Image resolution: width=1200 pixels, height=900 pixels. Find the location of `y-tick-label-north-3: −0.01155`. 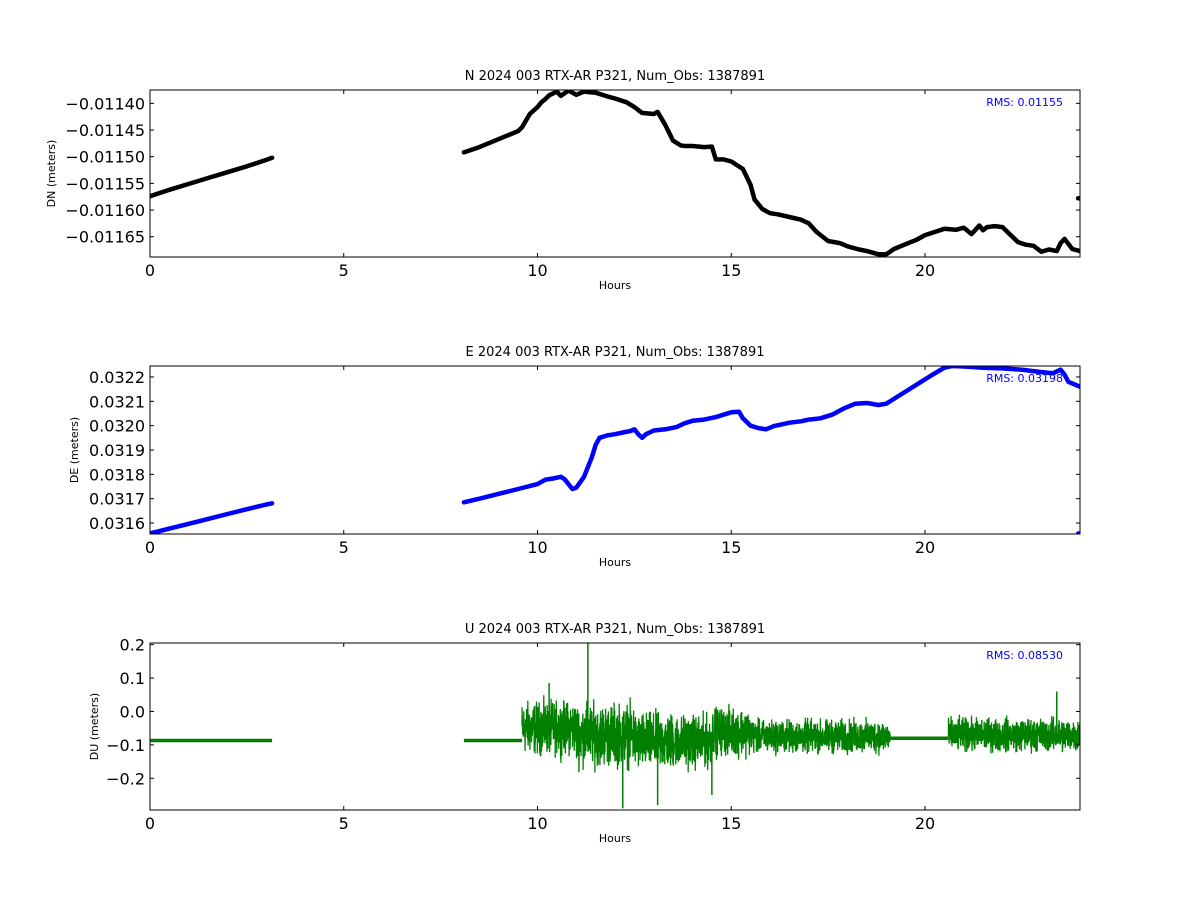

y-tick-label-north-3: −0.01155 is located at coordinates (105, 183).